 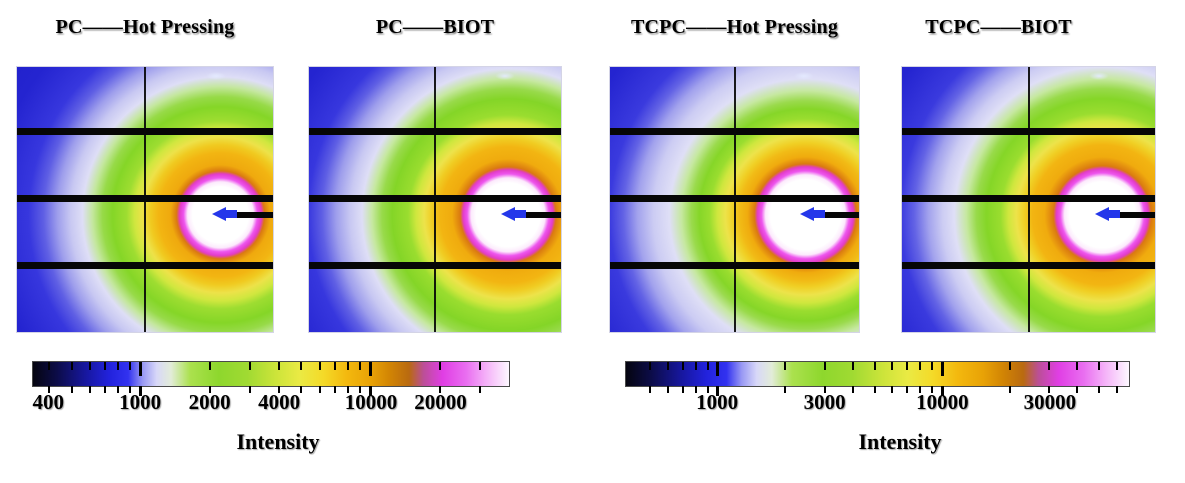 I want to click on colorbar-tick-label: 400, so click(x=48, y=402).